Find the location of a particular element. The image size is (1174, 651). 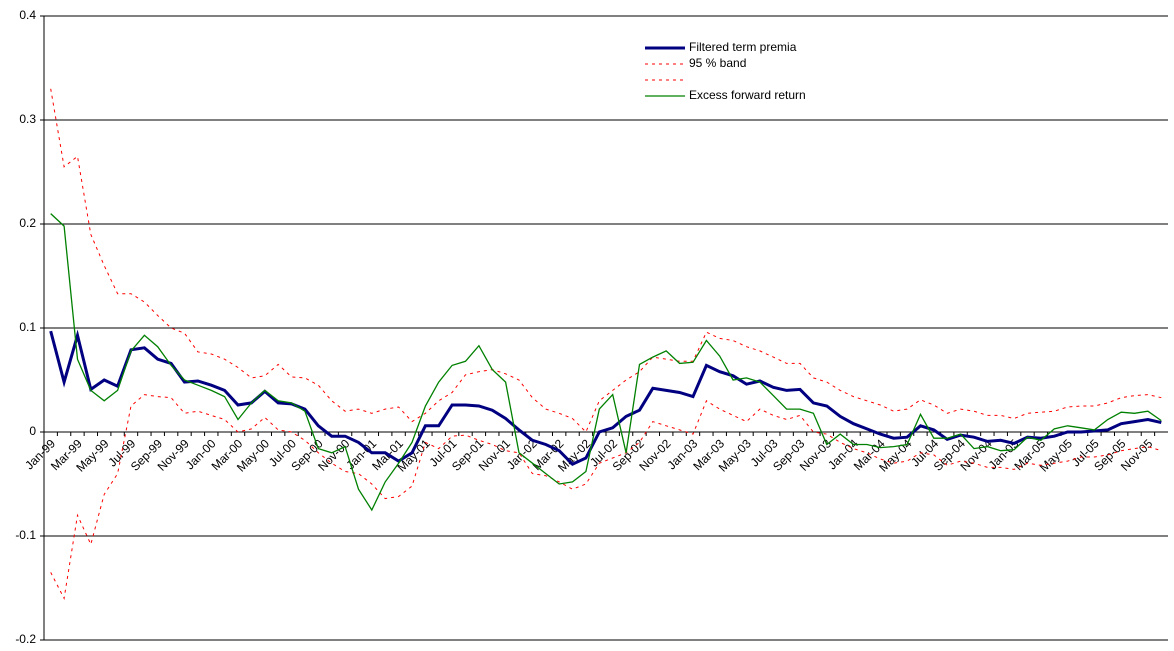

y-tick-label: 0.4 is located at coordinates (27, 15).